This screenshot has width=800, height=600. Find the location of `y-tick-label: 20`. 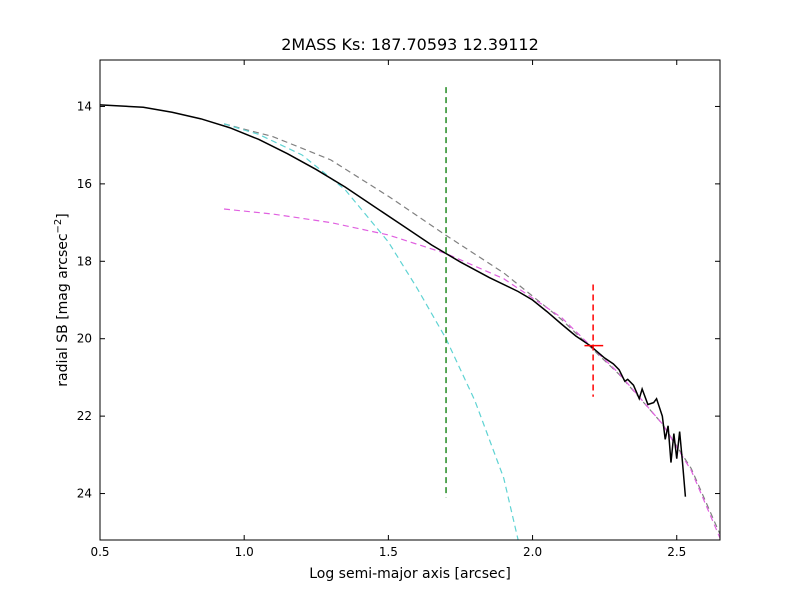

y-tick-label: 20 is located at coordinates (84, 339).